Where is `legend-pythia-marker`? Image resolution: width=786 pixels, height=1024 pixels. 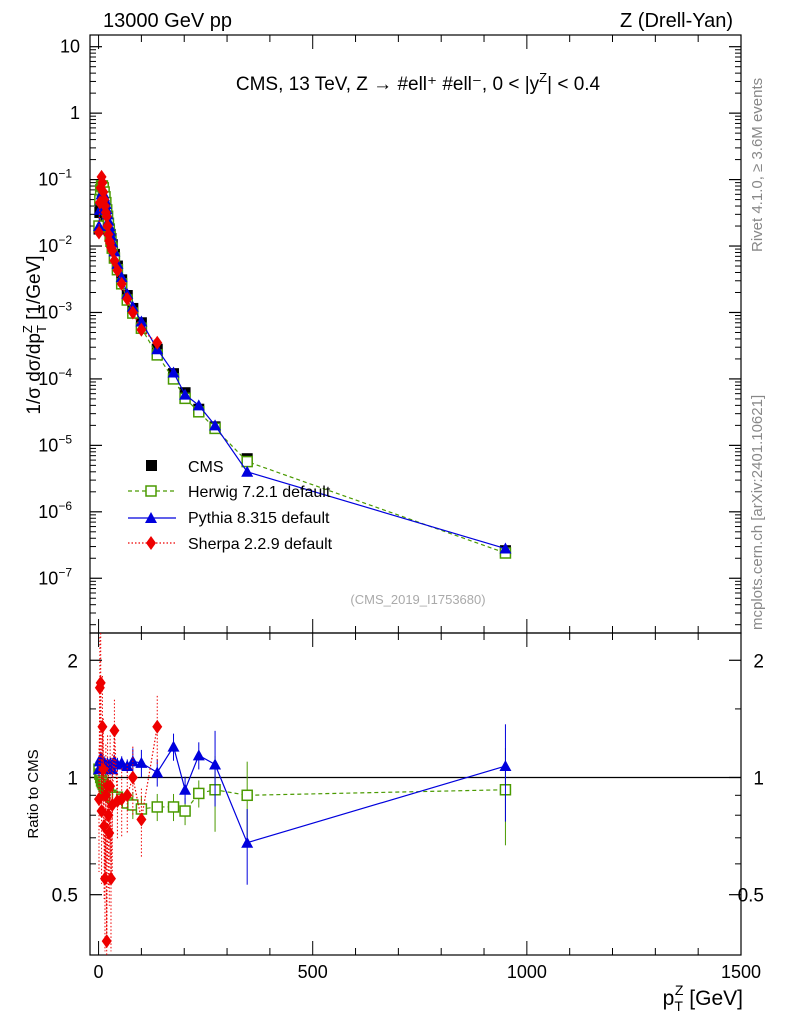 legend-pythia-marker is located at coordinates (151, 517).